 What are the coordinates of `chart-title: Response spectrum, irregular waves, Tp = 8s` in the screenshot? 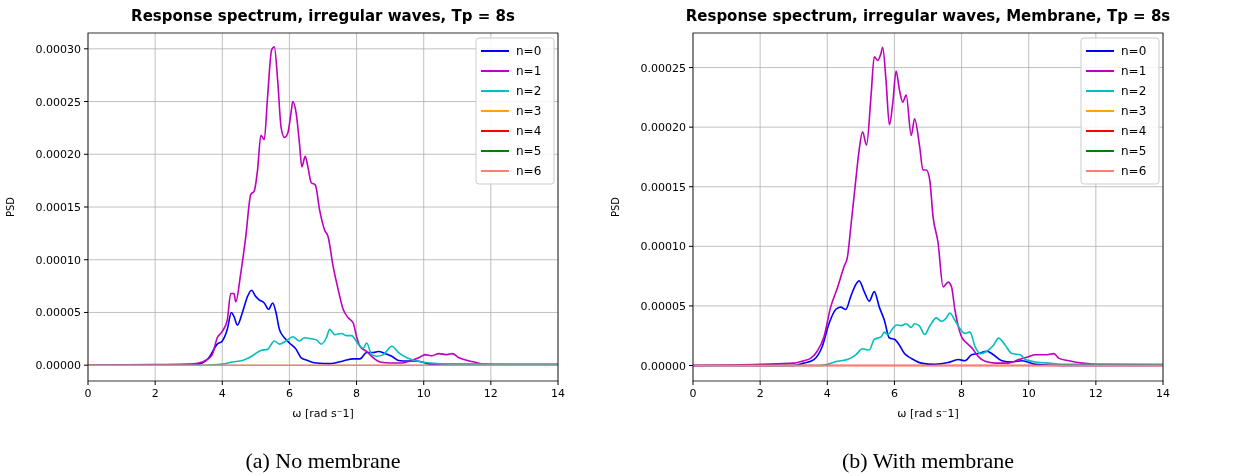 It's located at (323, 16).